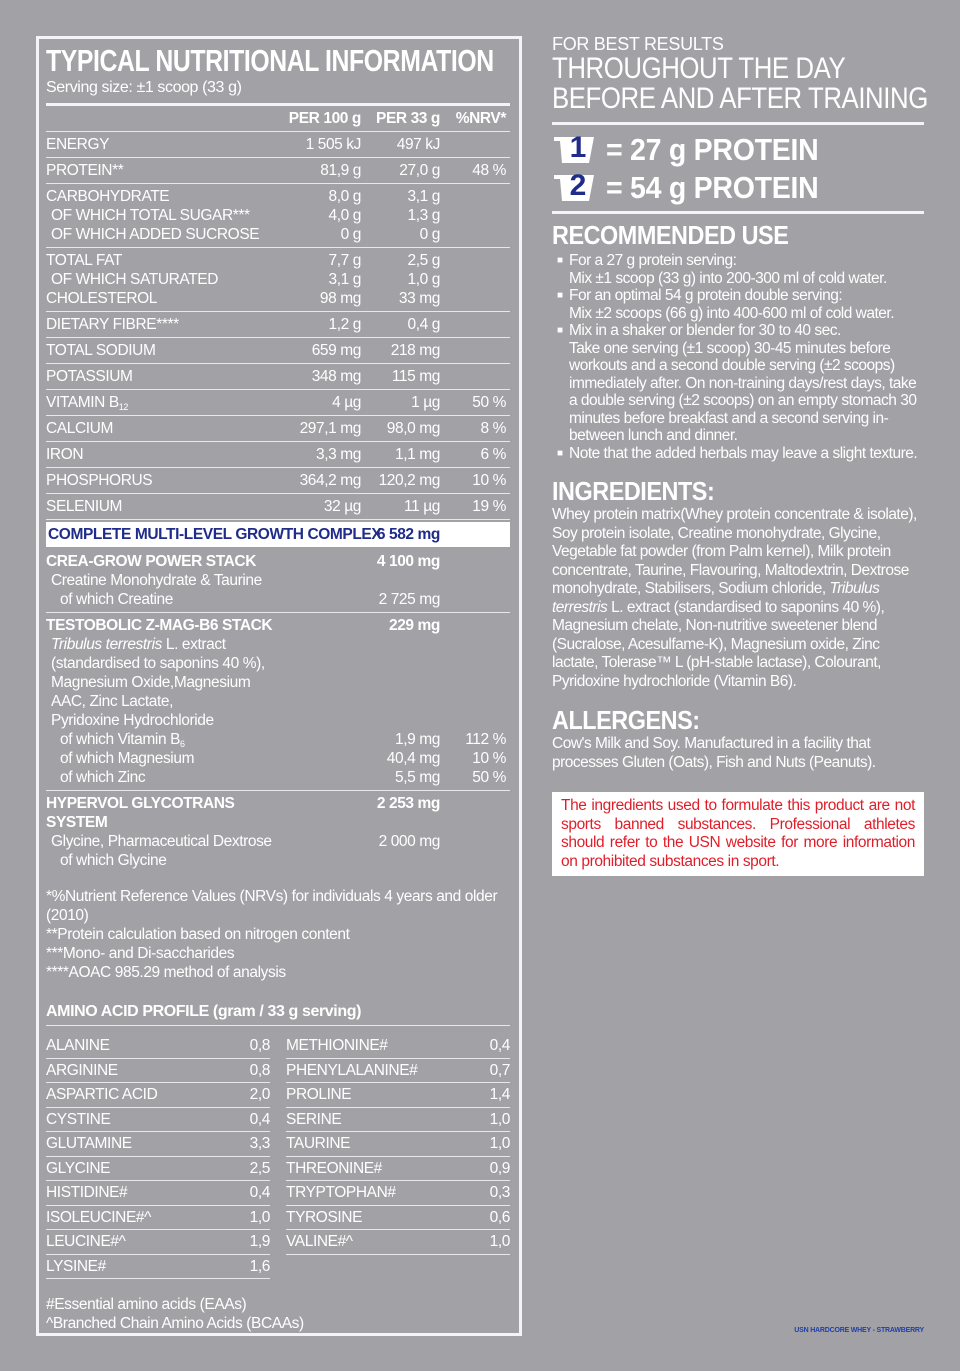  I want to click on serving-size: Serving size: ±1 scoop (33 g), so click(144, 87).